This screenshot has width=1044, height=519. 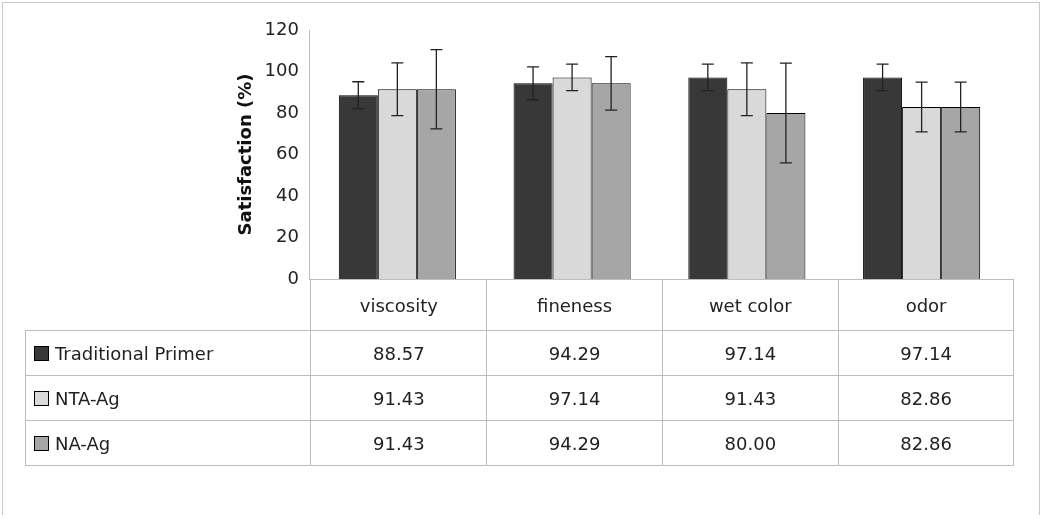 What do you see at coordinates (245, 154) in the screenshot?
I see `y-axis-title: Satisfaction (%)` at bounding box center [245, 154].